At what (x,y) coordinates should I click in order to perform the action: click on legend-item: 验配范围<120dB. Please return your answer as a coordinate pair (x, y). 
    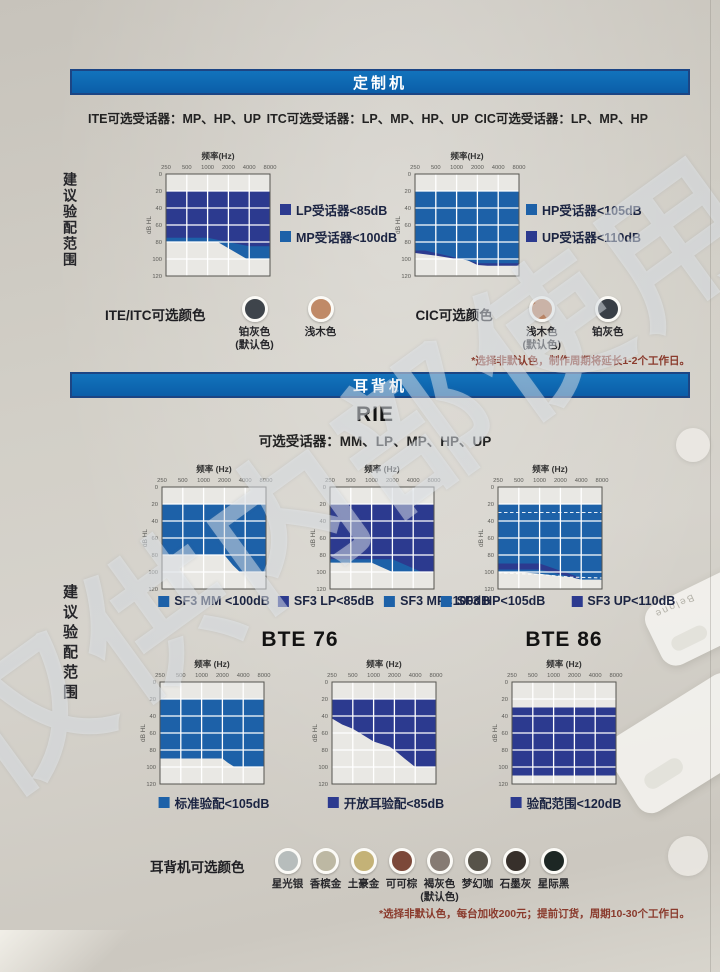
    Looking at the image, I should click on (566, 802).